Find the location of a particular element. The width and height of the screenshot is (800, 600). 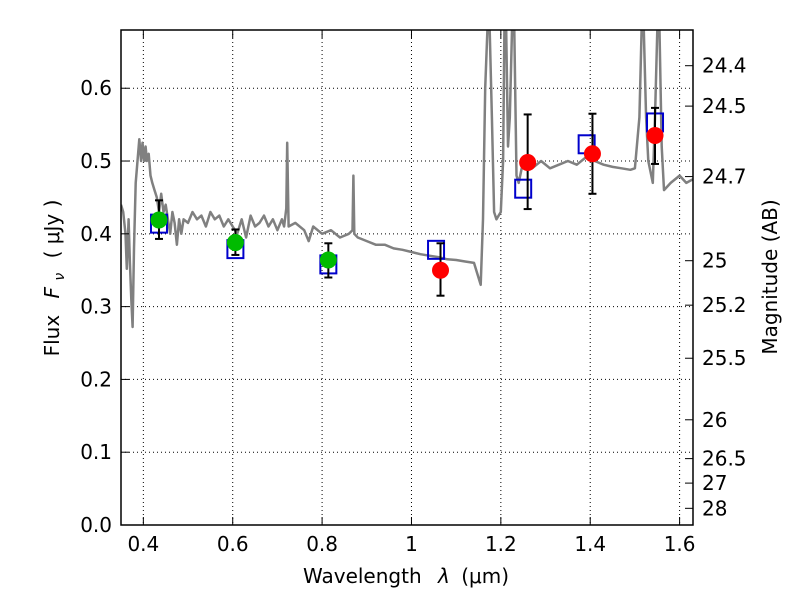

y2-tick-label: 25.2 is located at coordinates (724, 305).